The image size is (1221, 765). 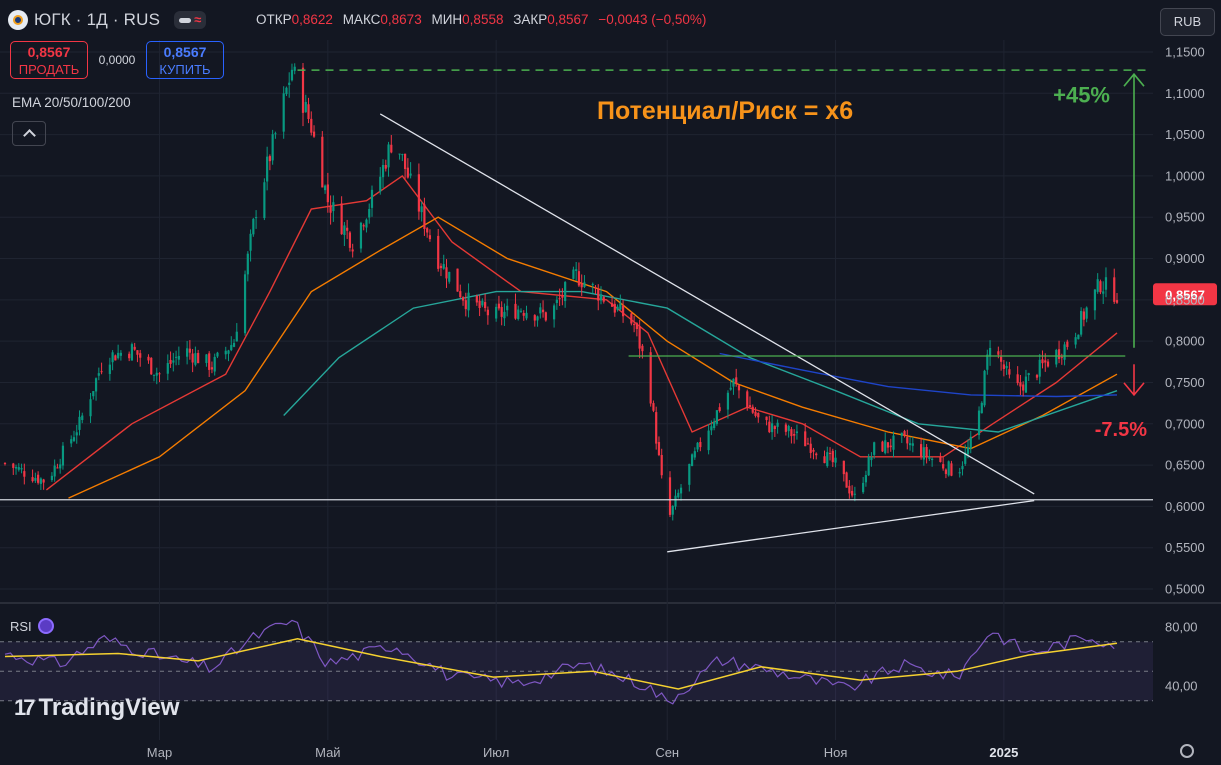 I want to click on rsi-legend: RSI, so click(x=32, y=626).